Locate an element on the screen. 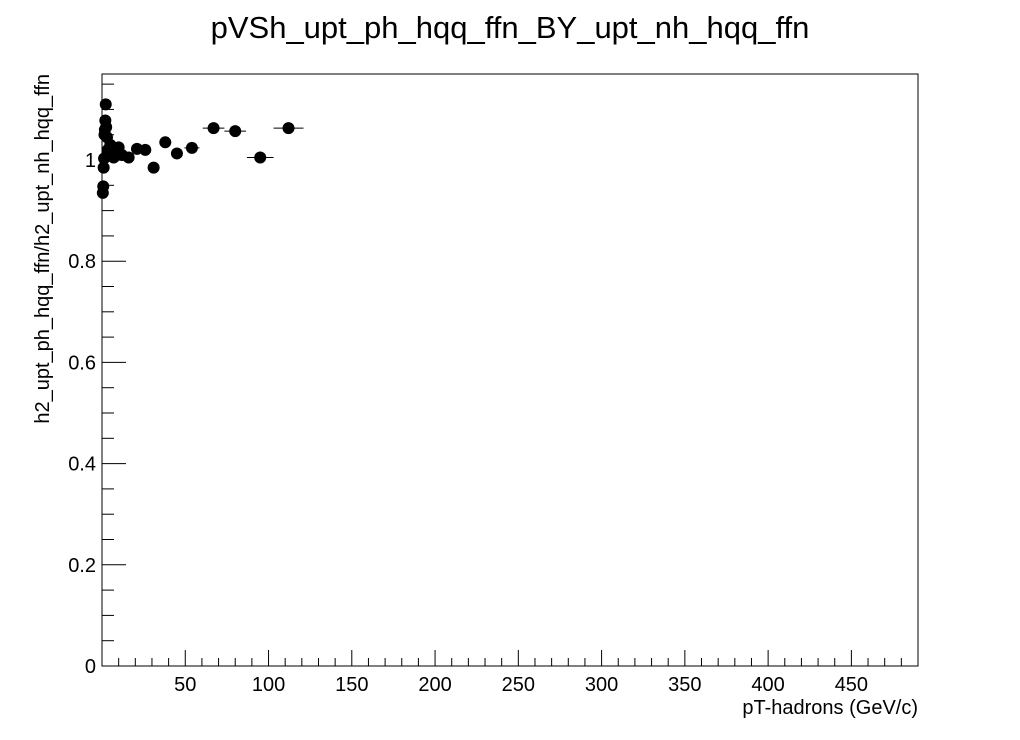  x-tick-label: 250 is located at coordinates (518, 685).